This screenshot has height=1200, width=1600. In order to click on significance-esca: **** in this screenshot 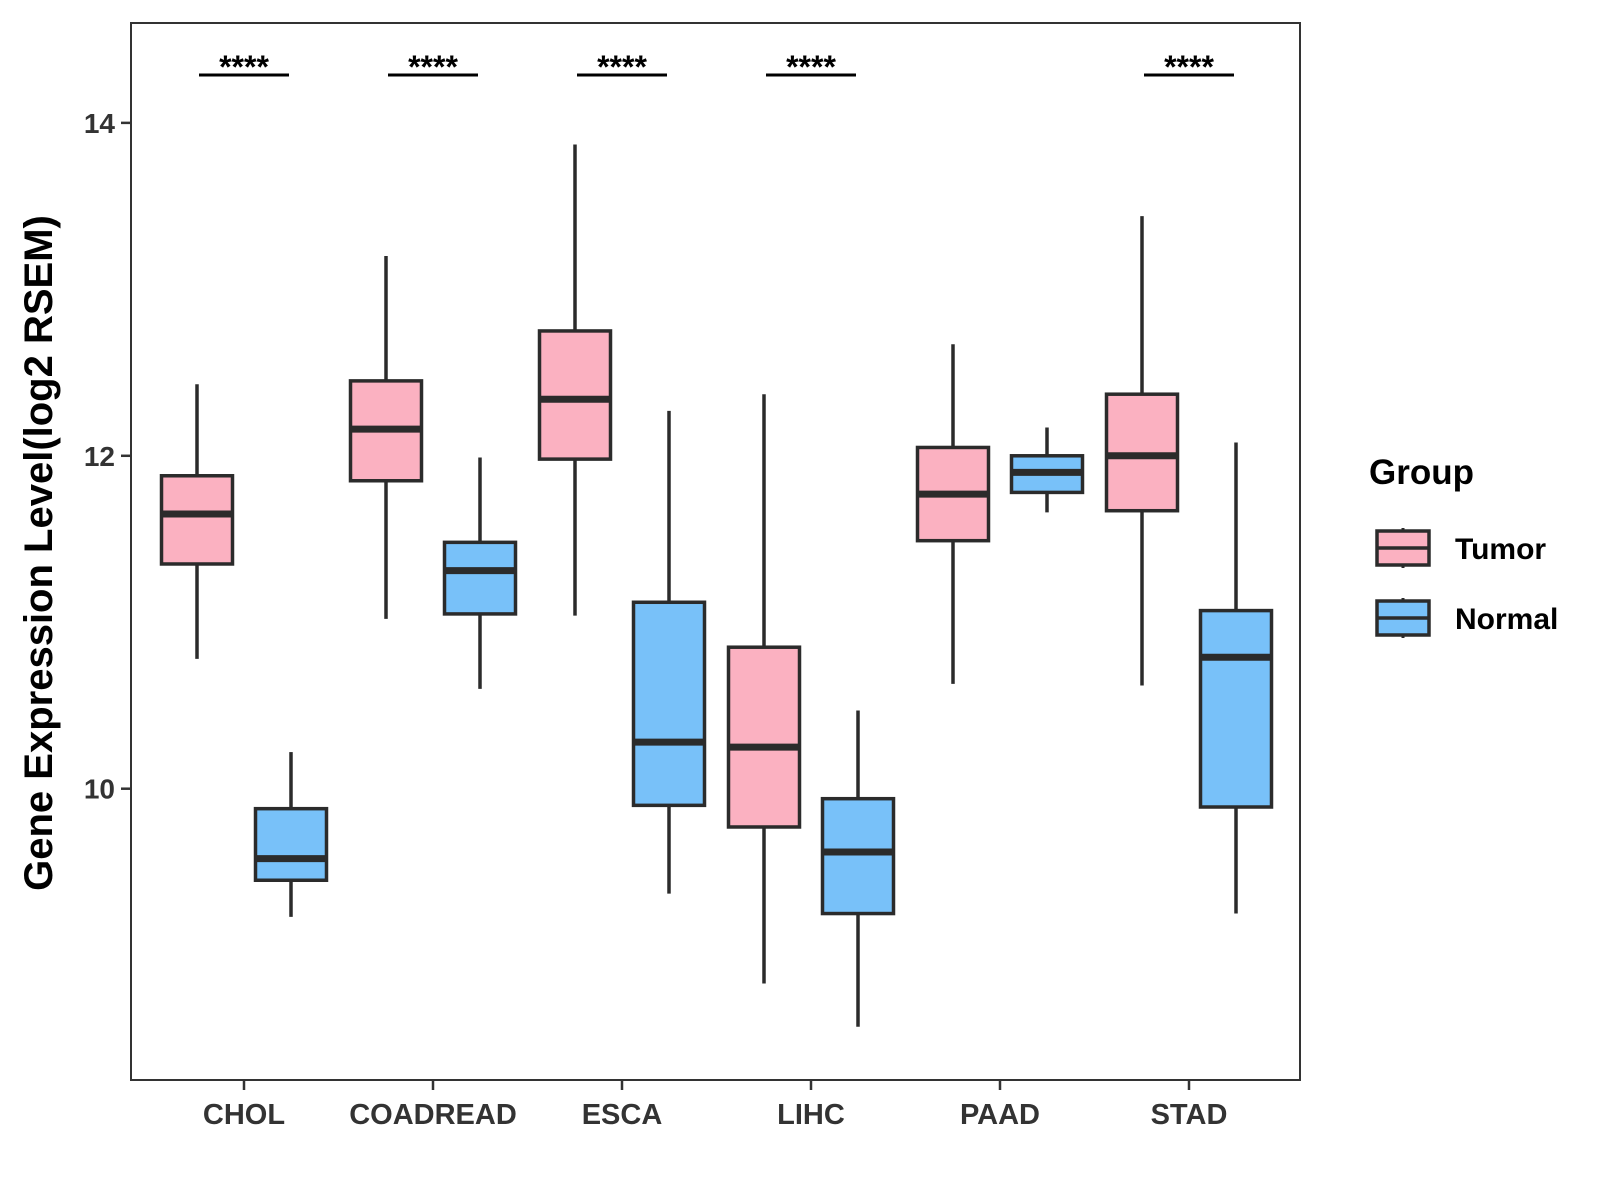, I will do `click(622, 67)`.